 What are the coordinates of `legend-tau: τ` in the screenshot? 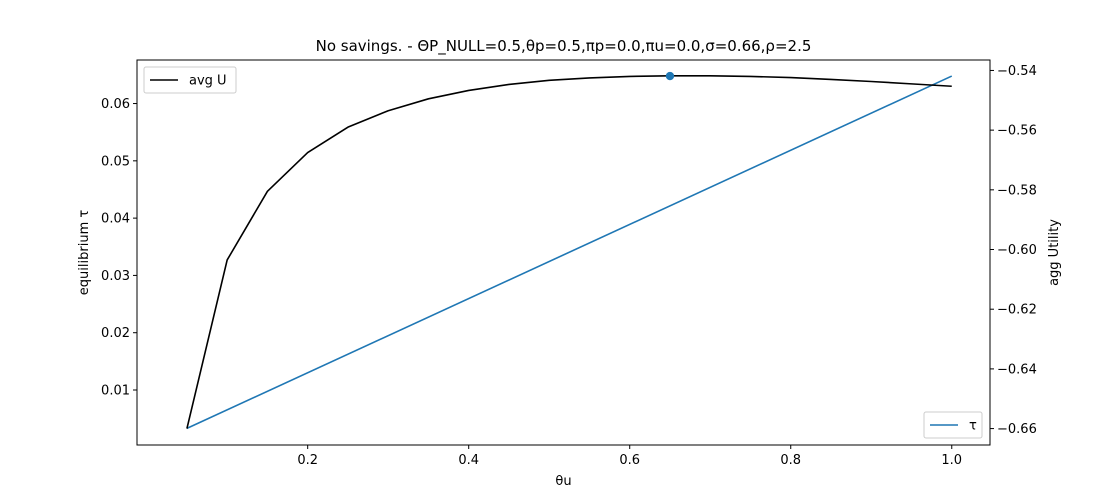 It's located at (953, 425).